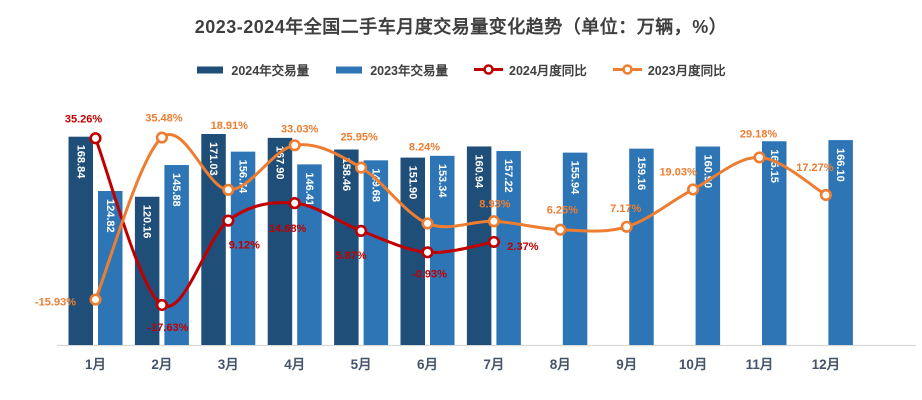 The height and width of the screenshot is (400, 922). Describe the element at coordinates (110, 216) in the screenshot. I see `bar-value-label-2023年交易量-1月: 124.82` at that location.